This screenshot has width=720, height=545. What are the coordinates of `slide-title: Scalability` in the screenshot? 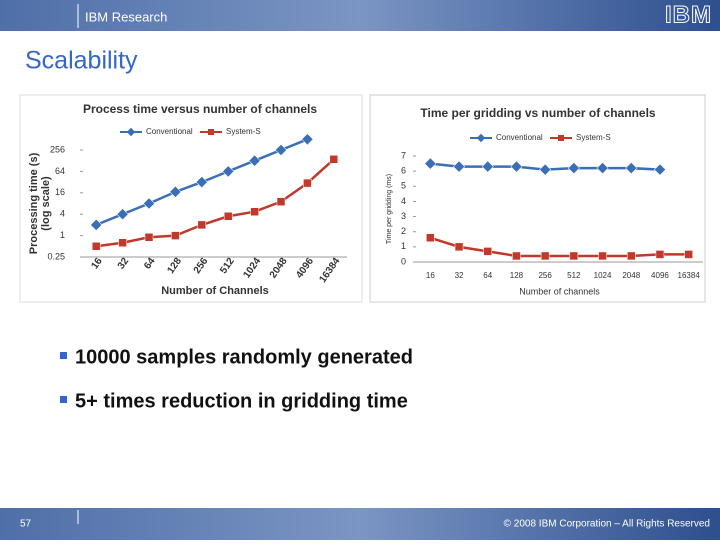 It's located at (81, 61).